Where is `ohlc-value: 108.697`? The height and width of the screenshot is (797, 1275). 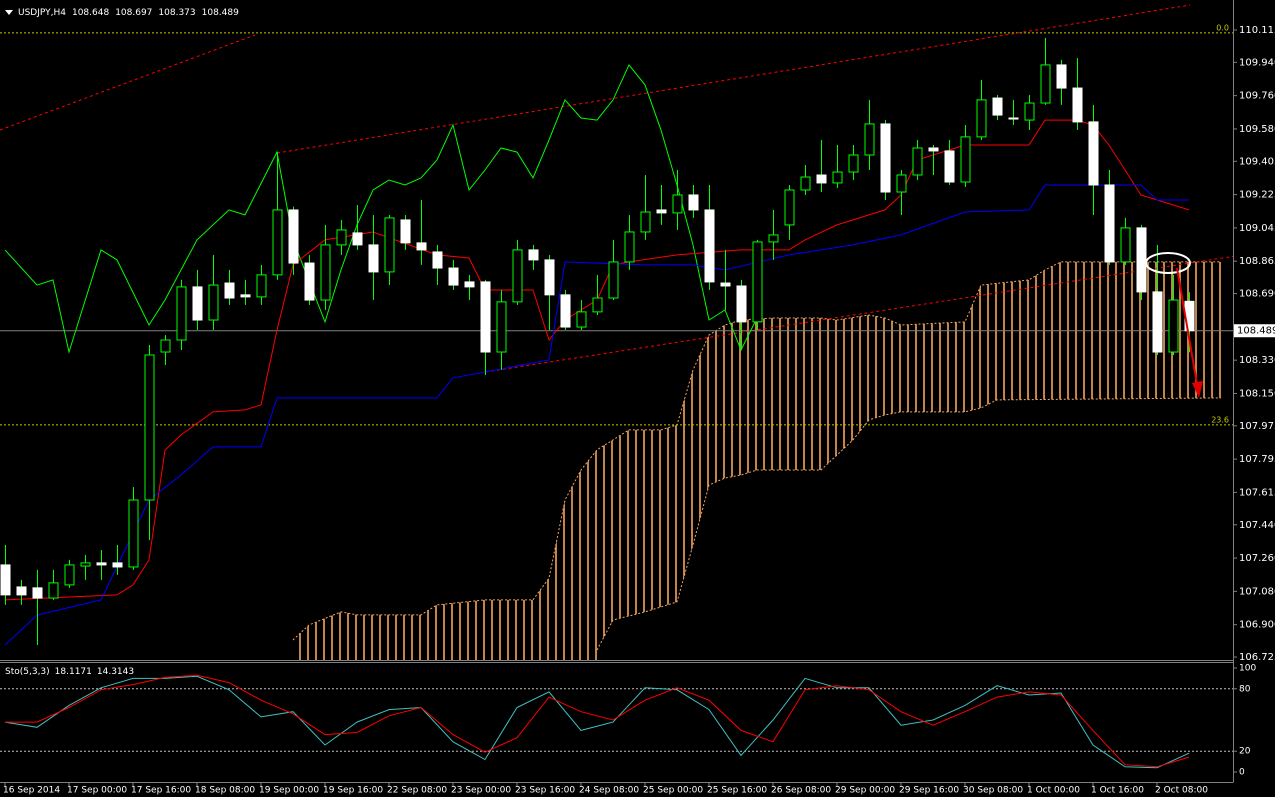 ohlc-value: 108.697 is located at coordinates (133, 13).